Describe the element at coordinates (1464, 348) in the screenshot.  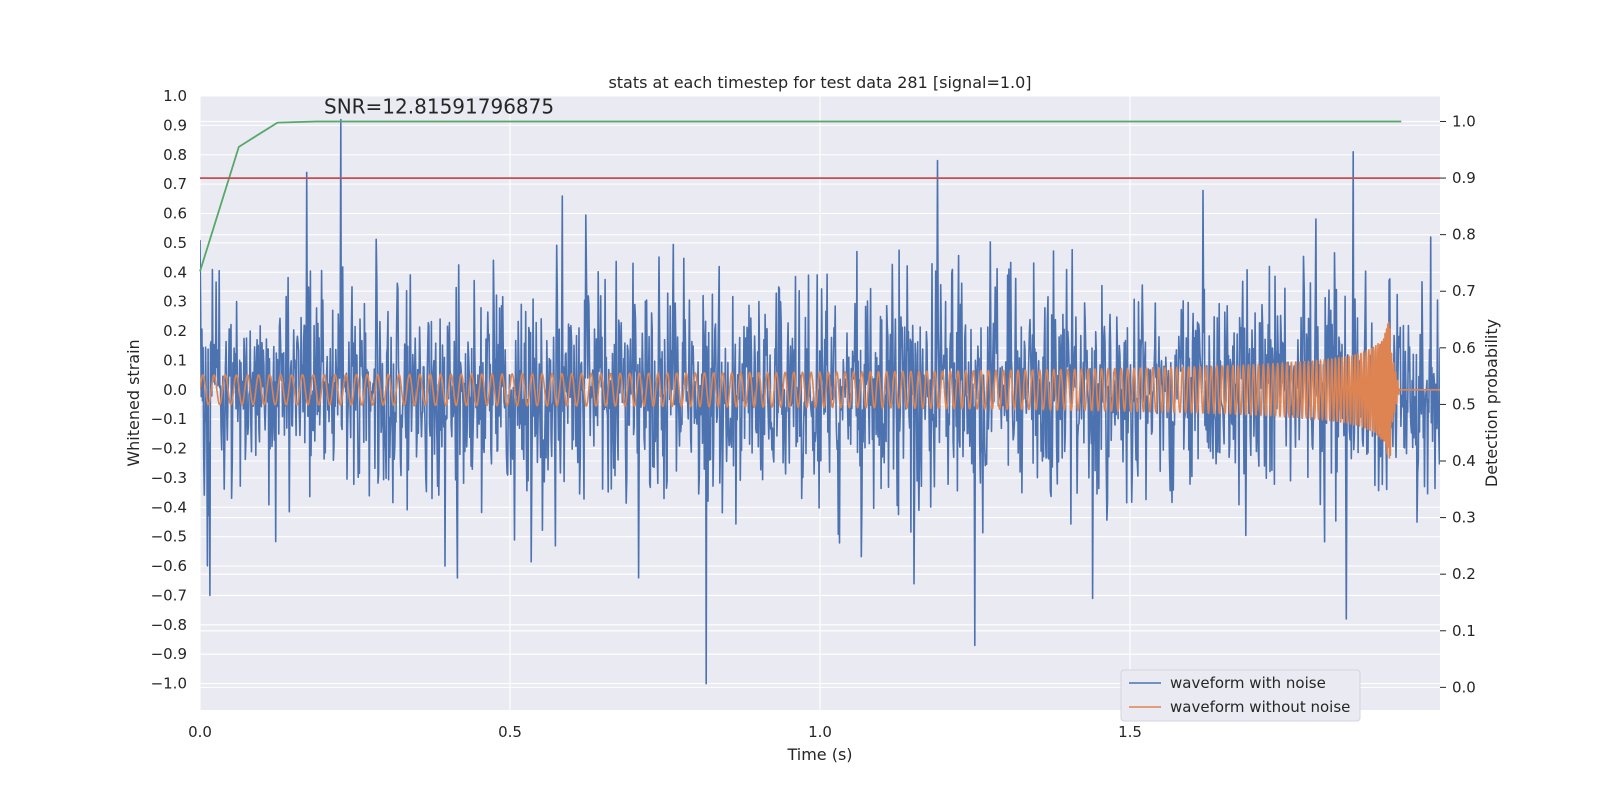
I see `y2-tick-label: 0.6` at that location.